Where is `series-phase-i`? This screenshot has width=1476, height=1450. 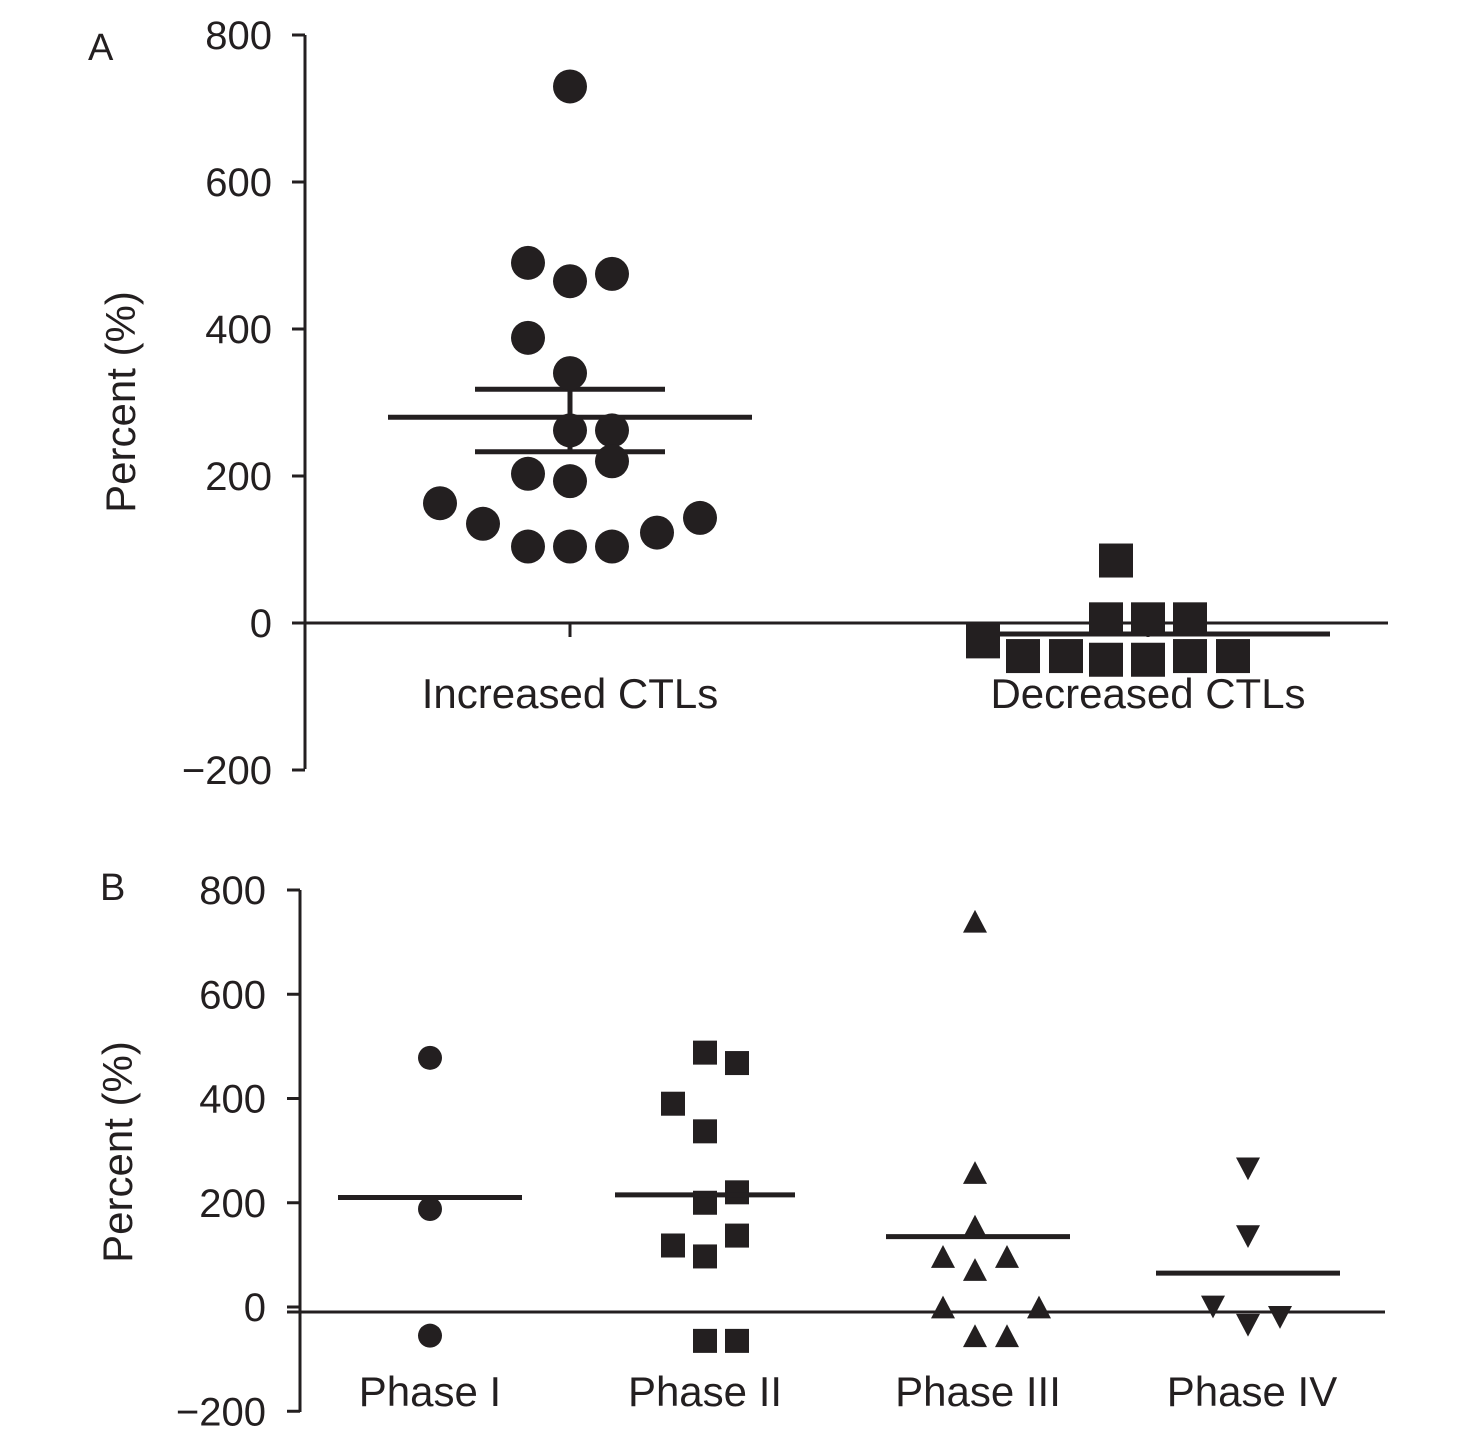
series-phase-i is located at coordinates (430, 1196).